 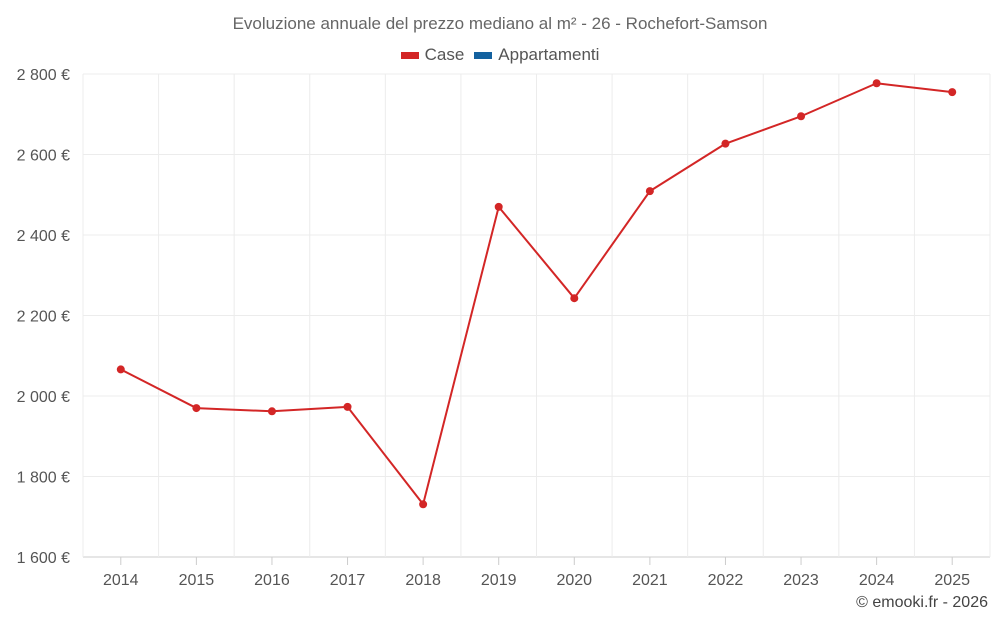 What do you see at coordinates (43, 317) in the screenshot?
I see `y-tick-label: 2 200 €` at bounding box center [43, 317].